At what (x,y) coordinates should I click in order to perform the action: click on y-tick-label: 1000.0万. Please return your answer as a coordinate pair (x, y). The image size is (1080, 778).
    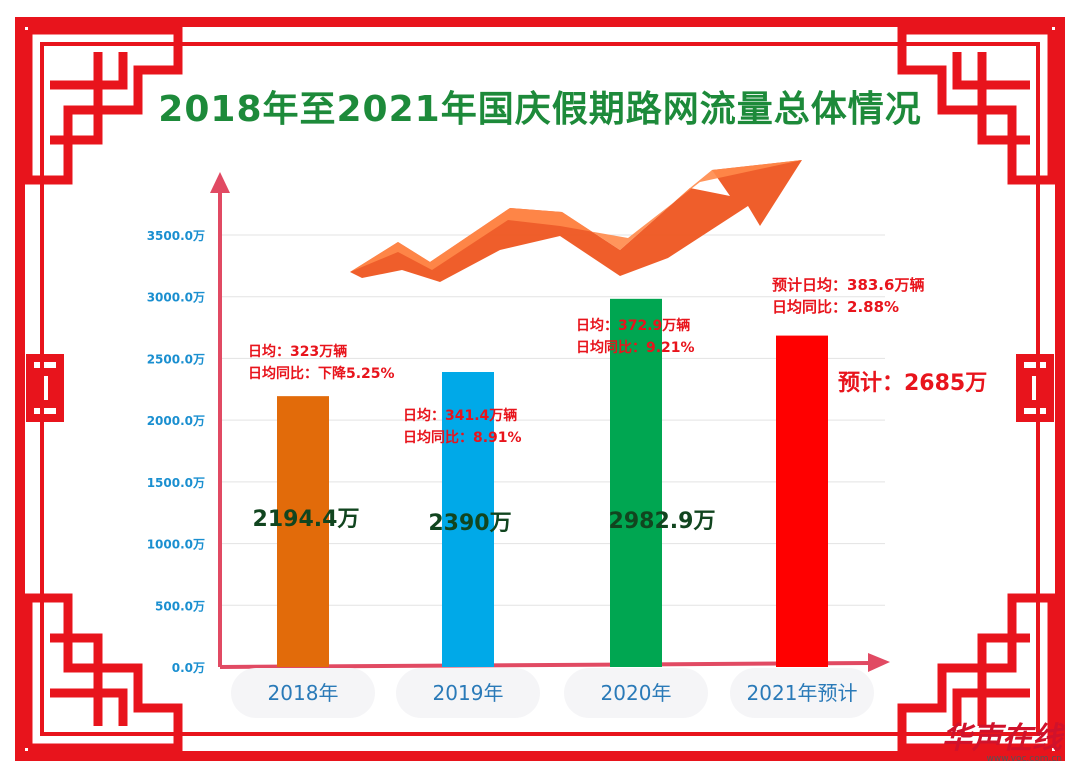
    Looking at the image, I should click on (176, 545).